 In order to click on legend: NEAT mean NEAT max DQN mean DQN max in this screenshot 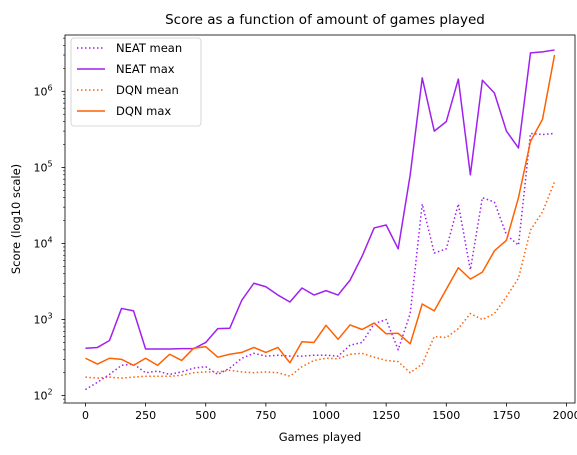, I will do `click(136, 82)`.